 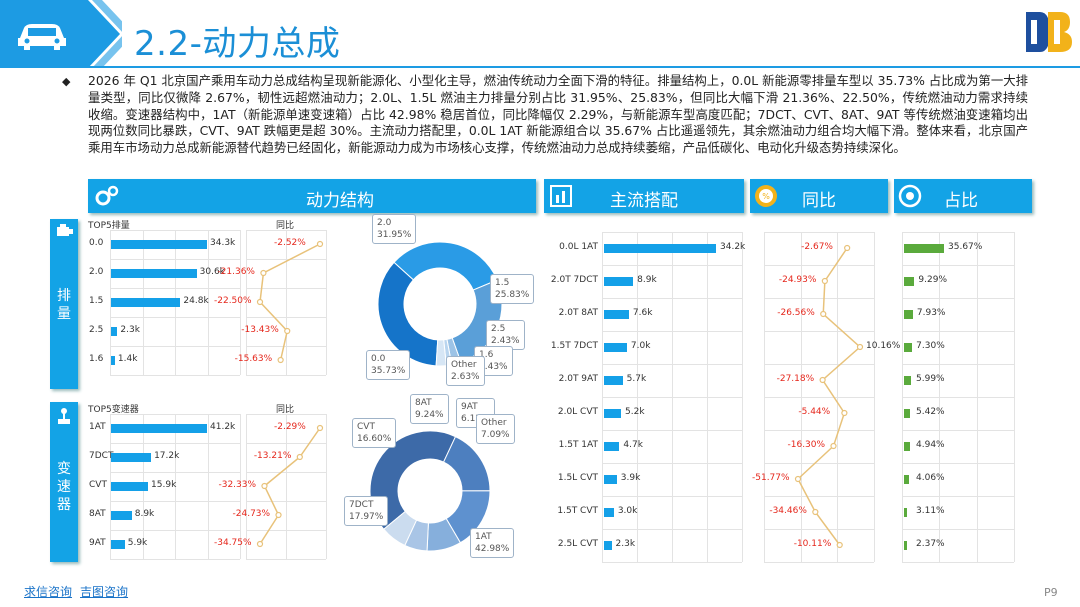 I want to click on engine-icon, so click(x=65, y=230).